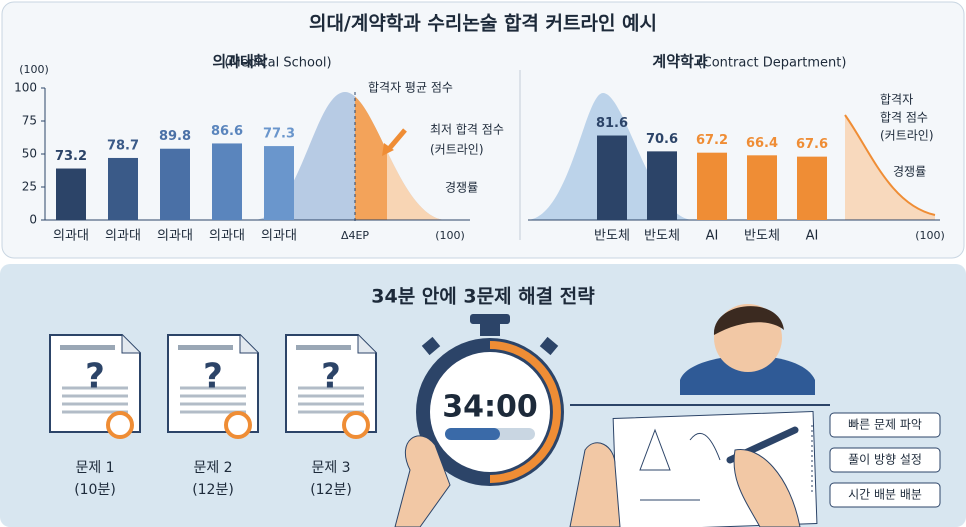 The width and height of the screenshot is (966, 527). I want to click on bar-label: 70.6, so click(662, 139).